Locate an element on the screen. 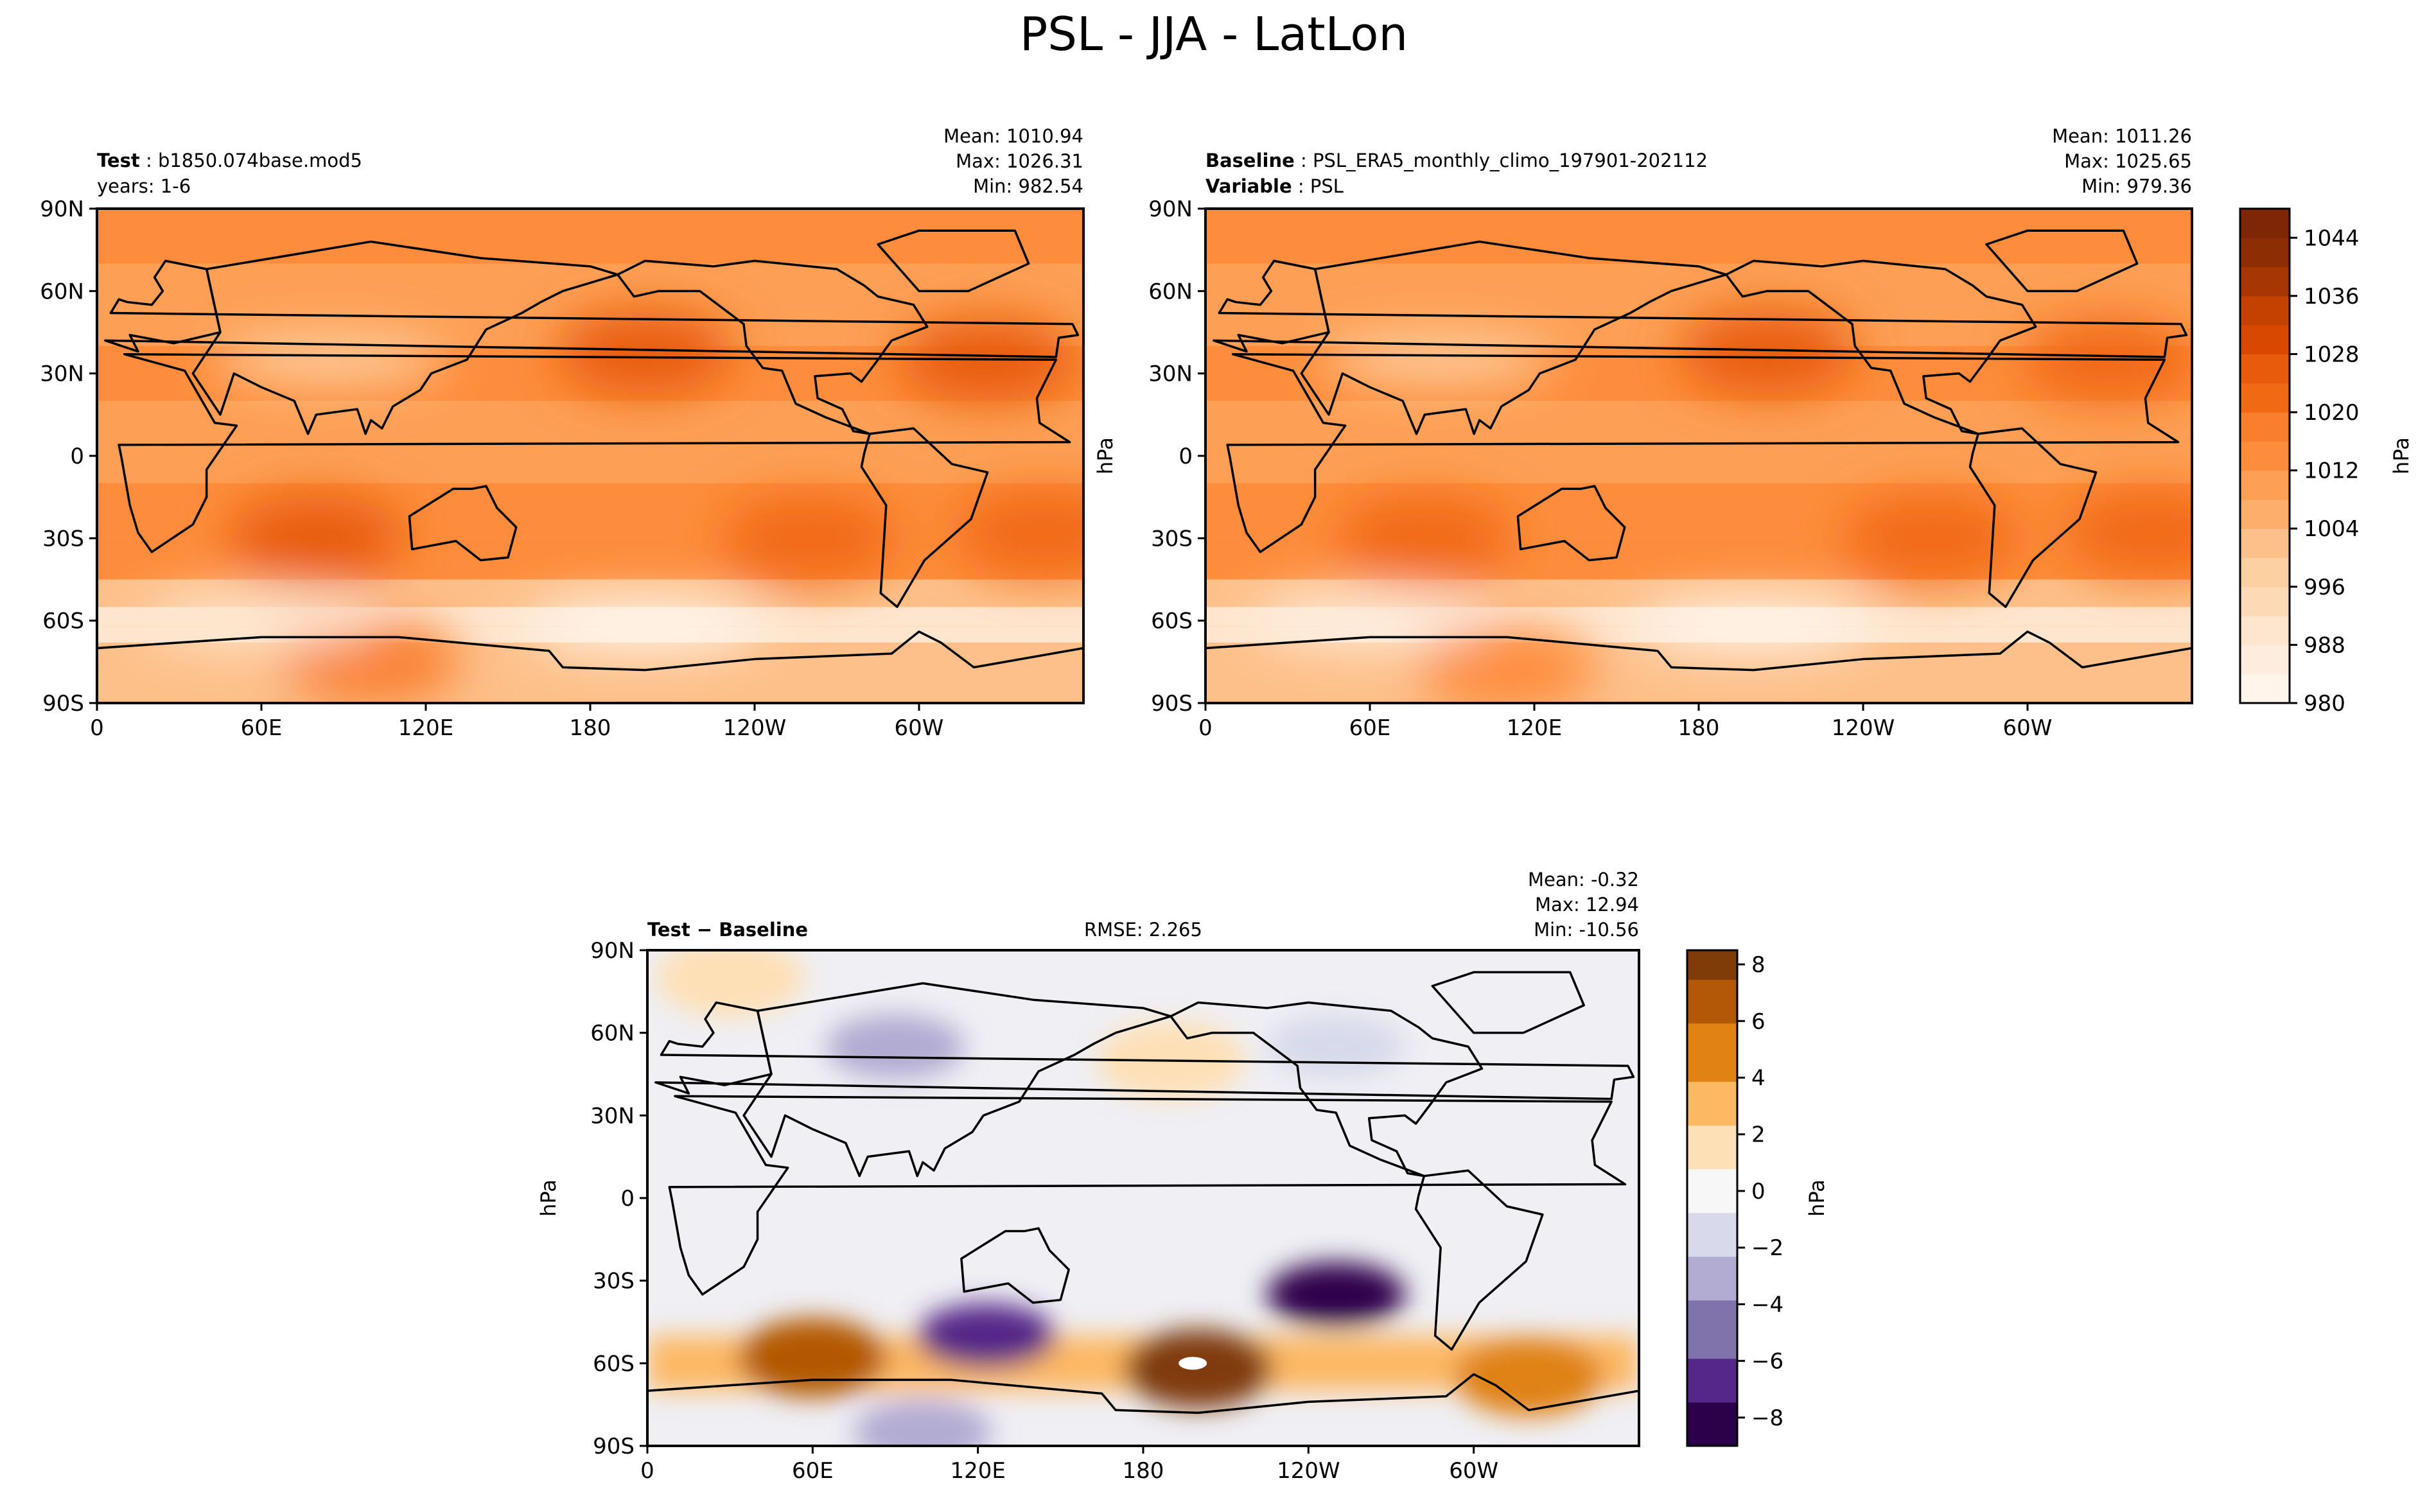 The image size is (2427, 1512). test-lat-ticks: 90N 60N 30N 0 30S 60S 90S is located at coordinates (68, 456).